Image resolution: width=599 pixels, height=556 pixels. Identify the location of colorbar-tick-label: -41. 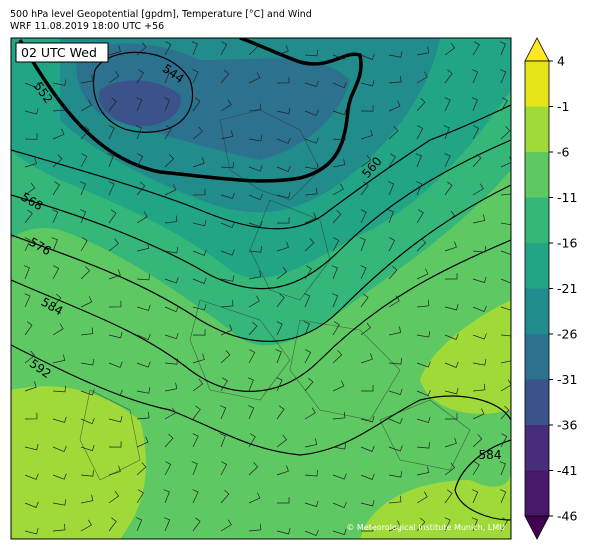
(567, 470).